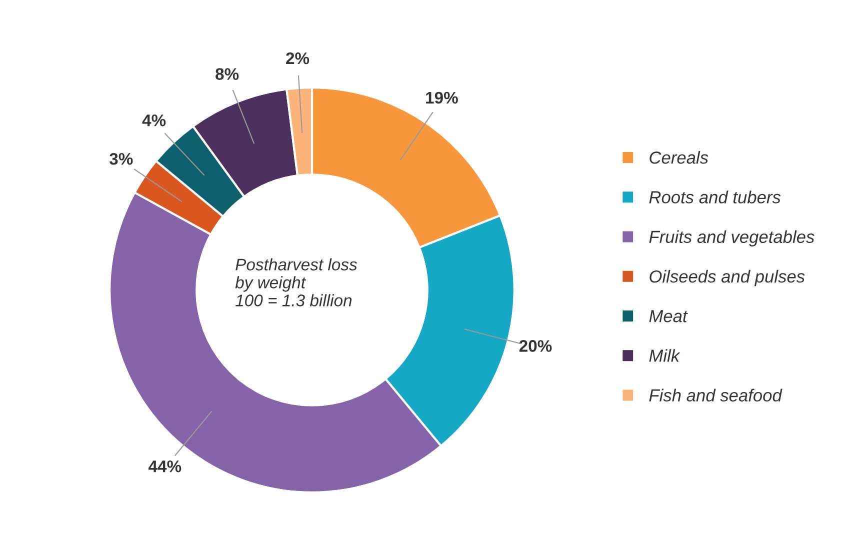 The height and width of the screenshot is (556, 849). I want to click on data-label: 3%, so click(121, 158).